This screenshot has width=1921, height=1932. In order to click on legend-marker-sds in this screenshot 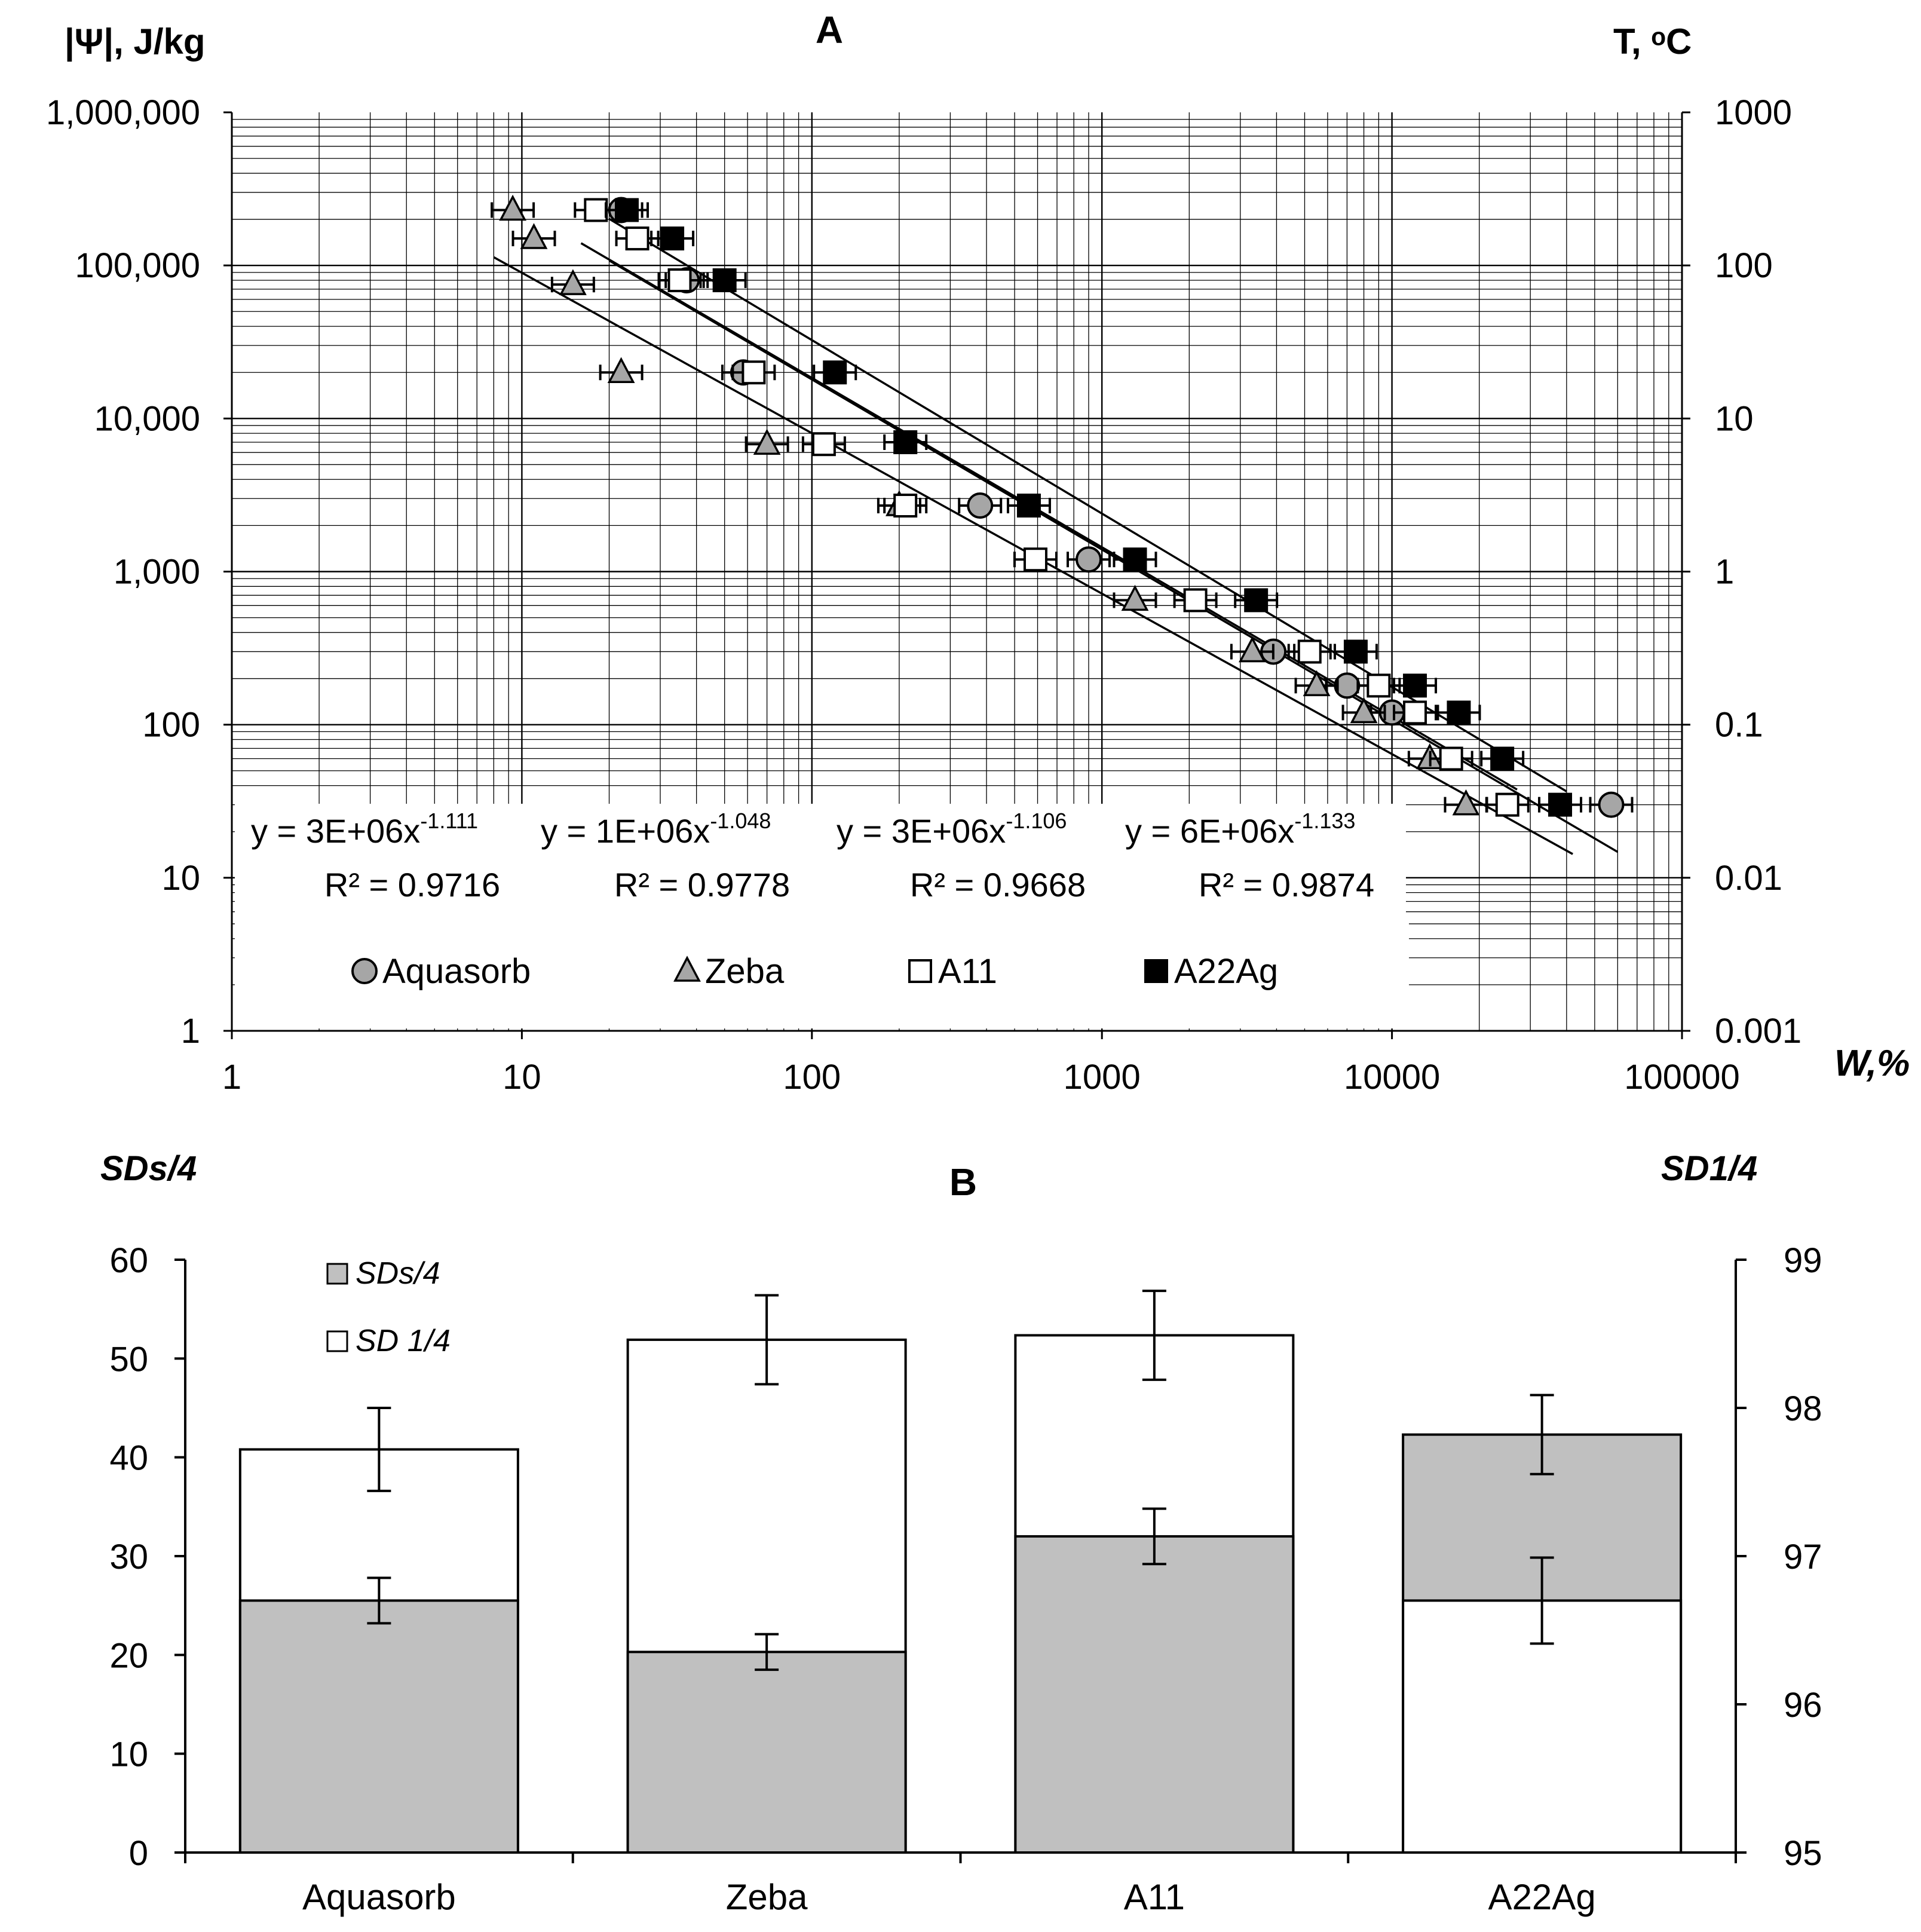, I will do `click(337, 1274)`.